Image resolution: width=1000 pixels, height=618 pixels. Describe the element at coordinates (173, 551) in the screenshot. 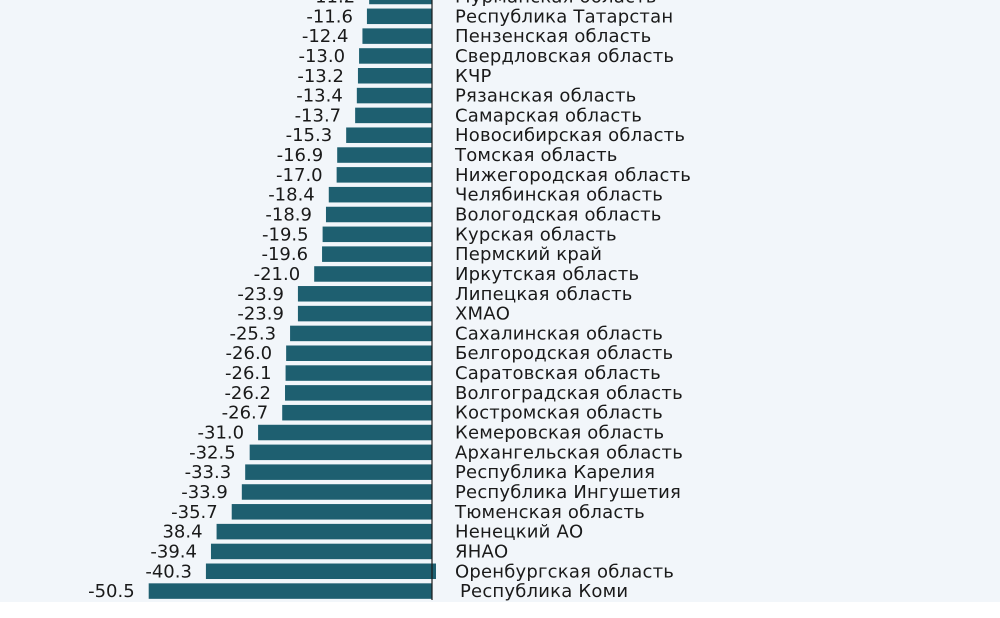

I see `value-label-27: -39.4` at that location.